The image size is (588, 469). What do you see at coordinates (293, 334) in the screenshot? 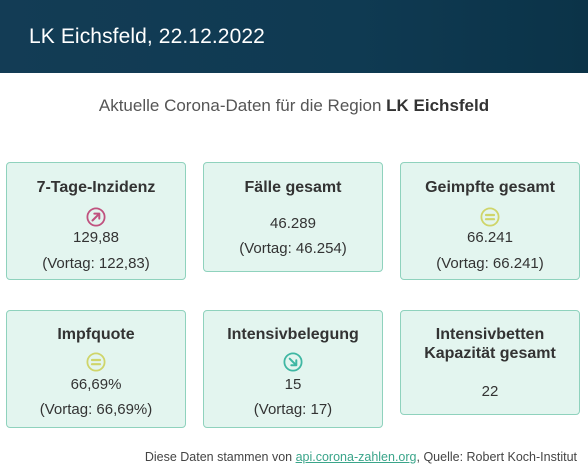
I see `card-title: Intensivbelegung` at bounding box center [293, 334].